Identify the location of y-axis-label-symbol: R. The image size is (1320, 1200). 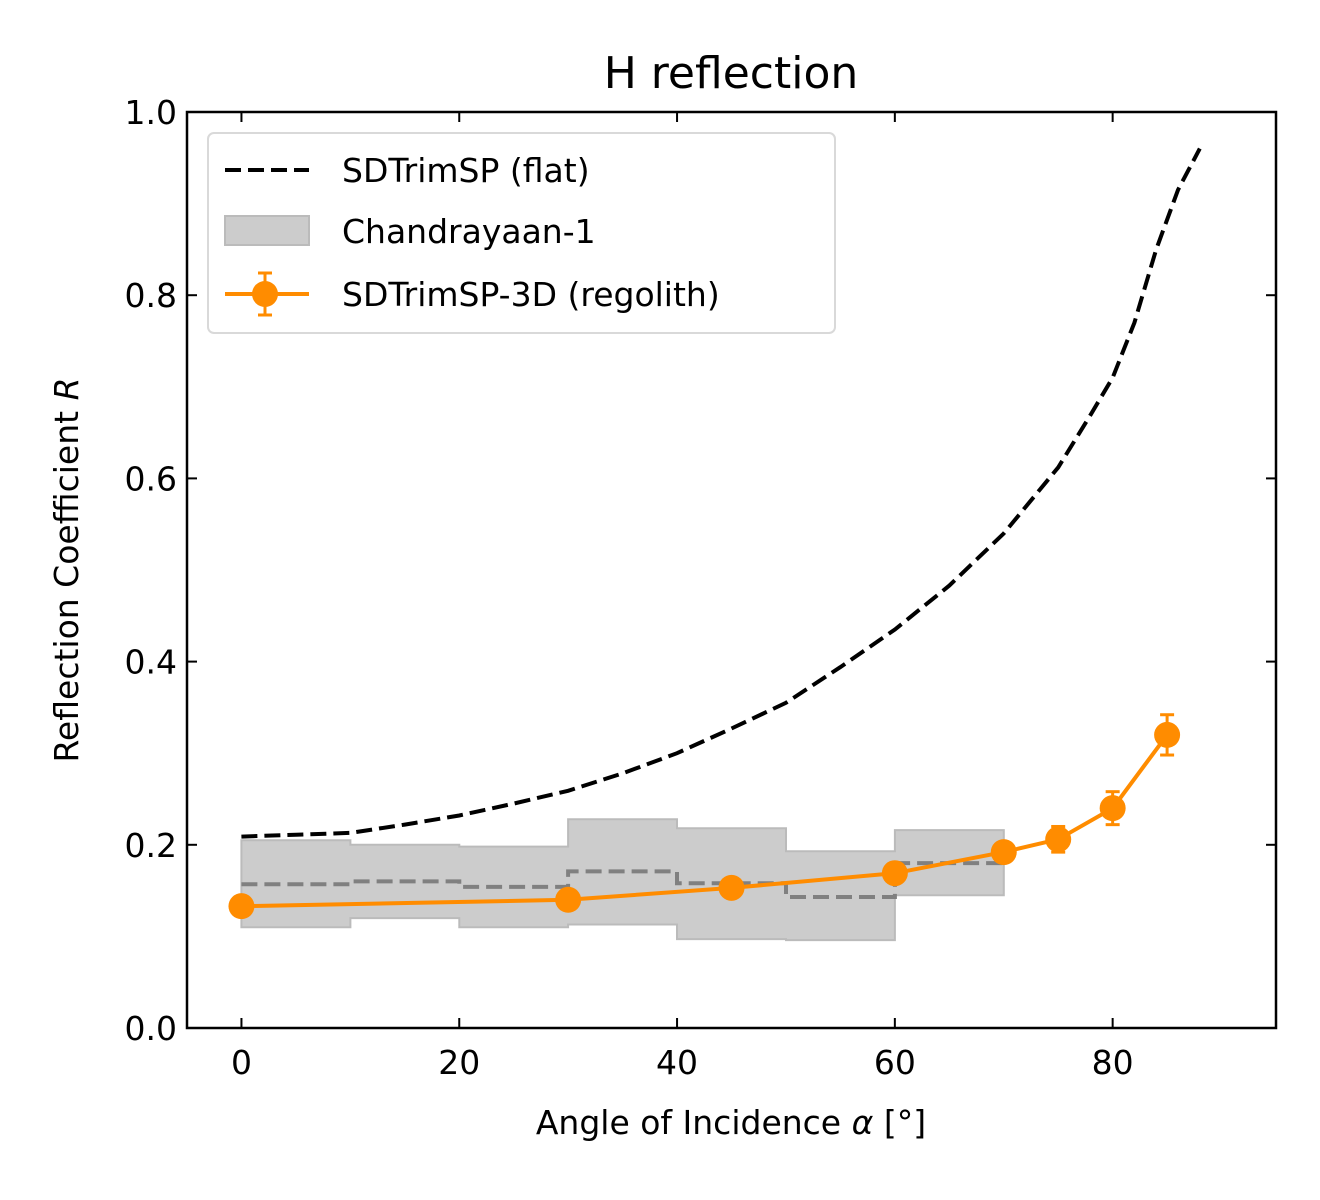
(66, 388).